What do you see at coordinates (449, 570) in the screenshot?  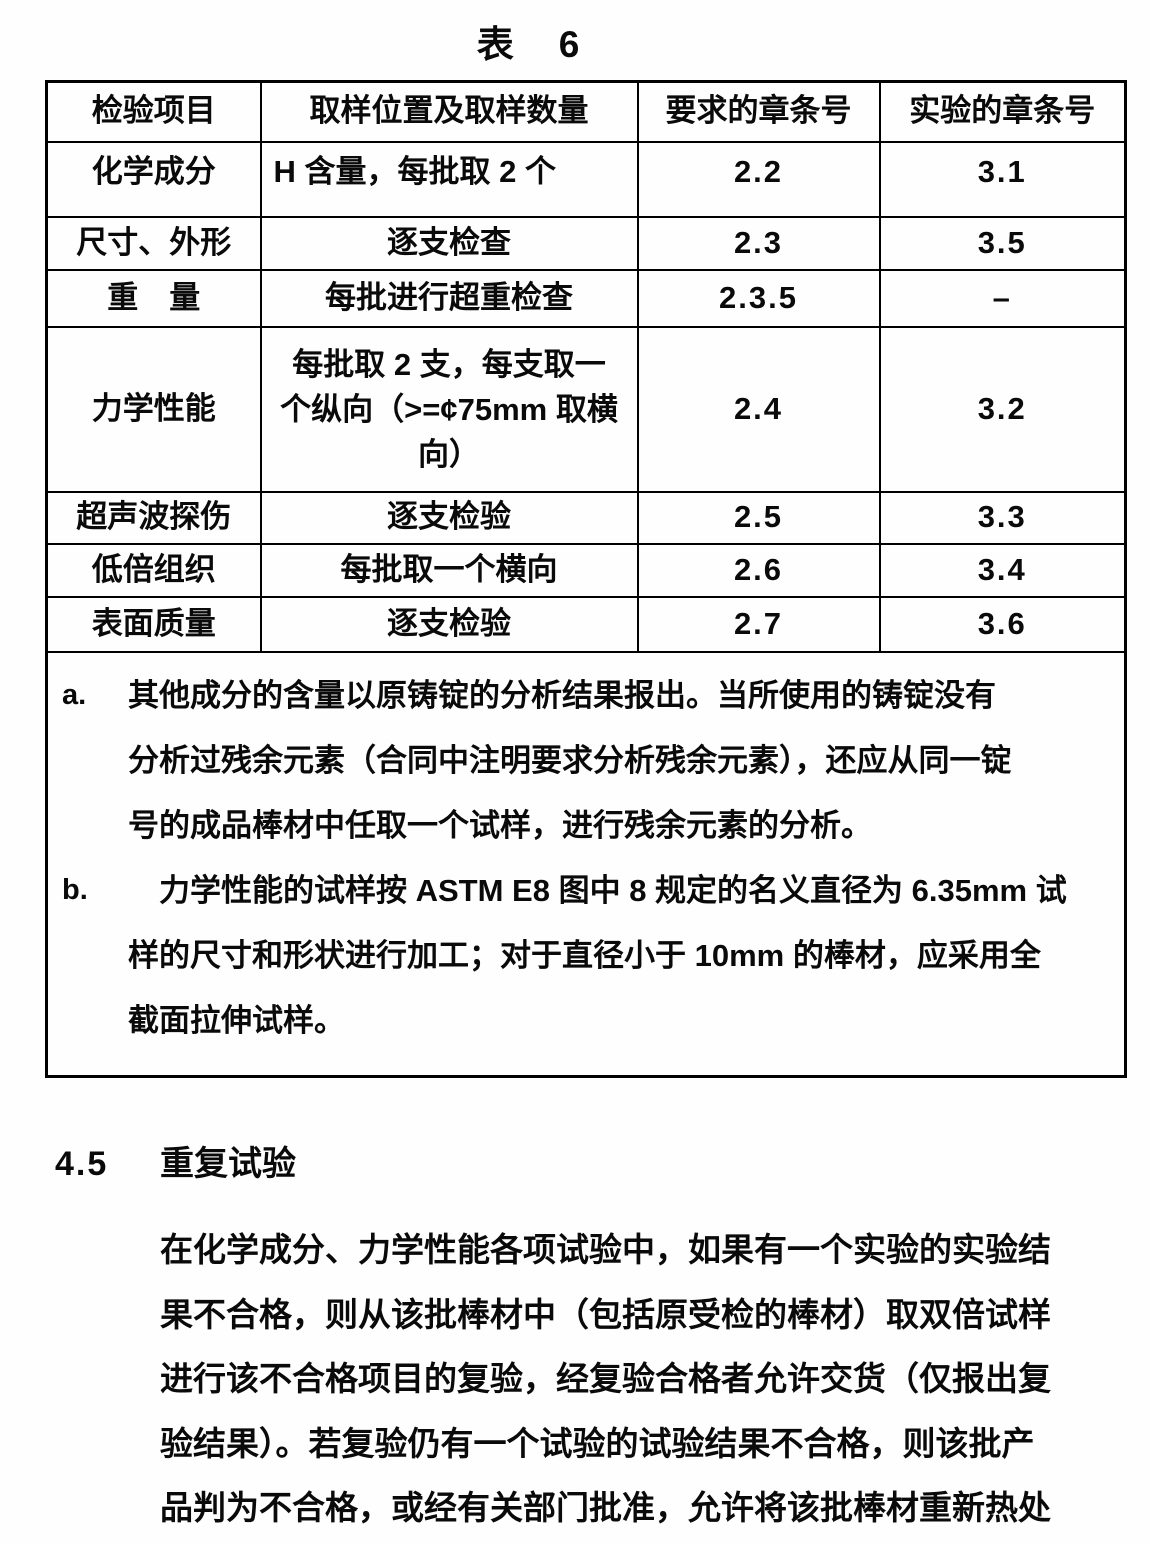 I see `cell-sampling: 每批取一个横向` at bounding box center [449, 570].